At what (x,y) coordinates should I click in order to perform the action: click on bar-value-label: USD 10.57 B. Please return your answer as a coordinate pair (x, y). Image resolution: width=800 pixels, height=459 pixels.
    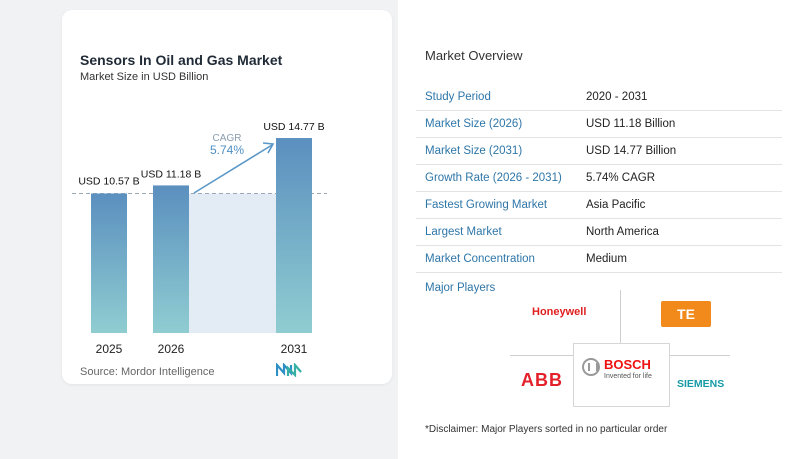
    Looking at the image, I should click on (108, 181).